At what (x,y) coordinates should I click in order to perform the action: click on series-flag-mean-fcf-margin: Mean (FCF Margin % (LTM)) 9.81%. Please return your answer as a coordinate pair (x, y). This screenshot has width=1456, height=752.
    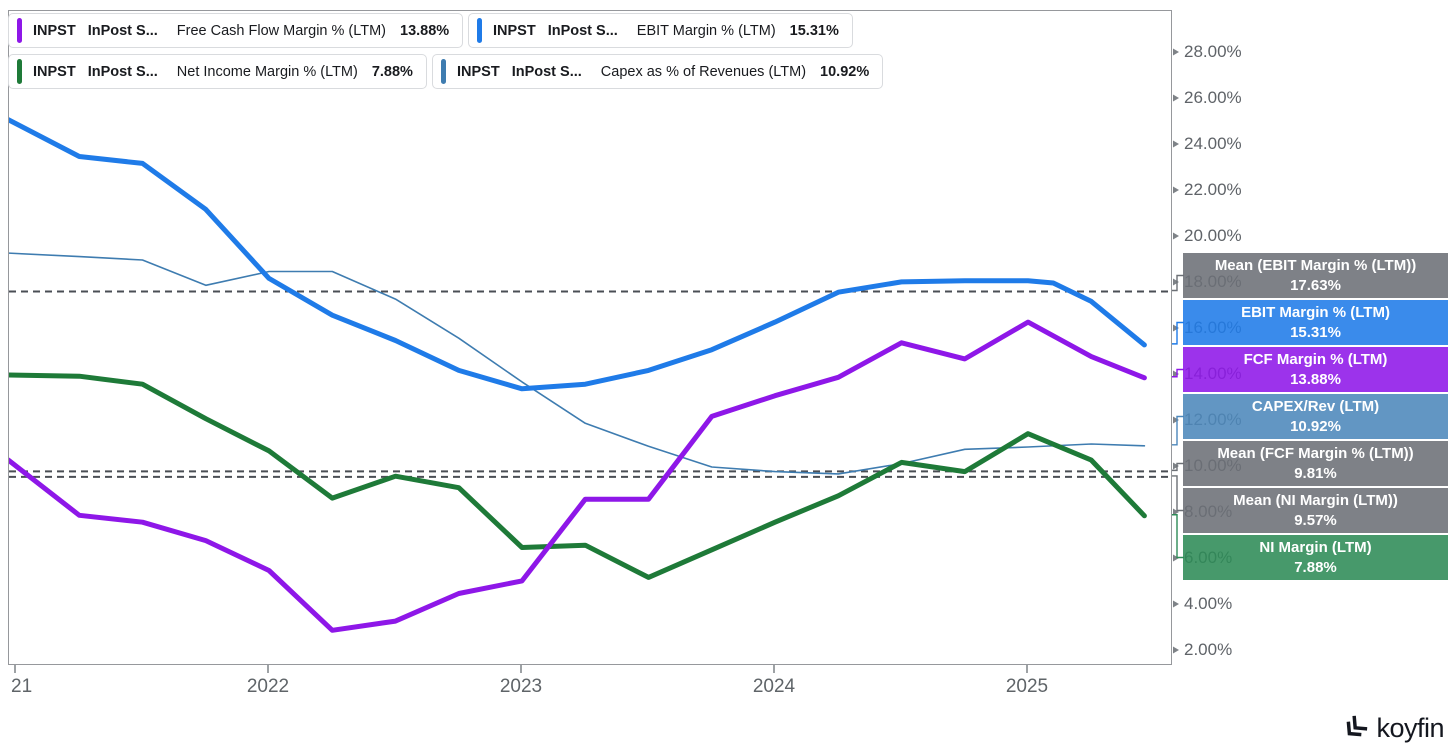
    Looking at the image, I should click on (1315, 463).